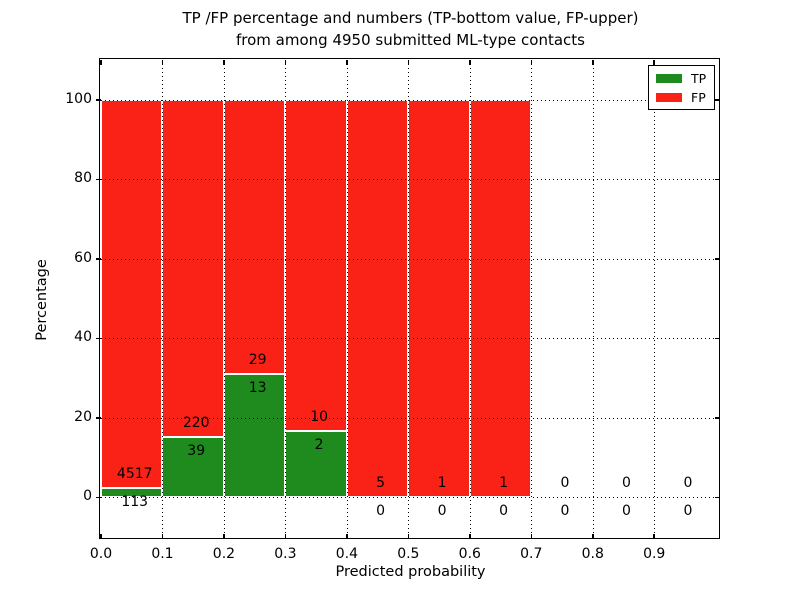 The width and height of the screenshot is (800, 600). What do you see at coordinates (162, 554) in the screenshot?
I see `x-tick-label: 0.1` at bounding box center [162, 554].